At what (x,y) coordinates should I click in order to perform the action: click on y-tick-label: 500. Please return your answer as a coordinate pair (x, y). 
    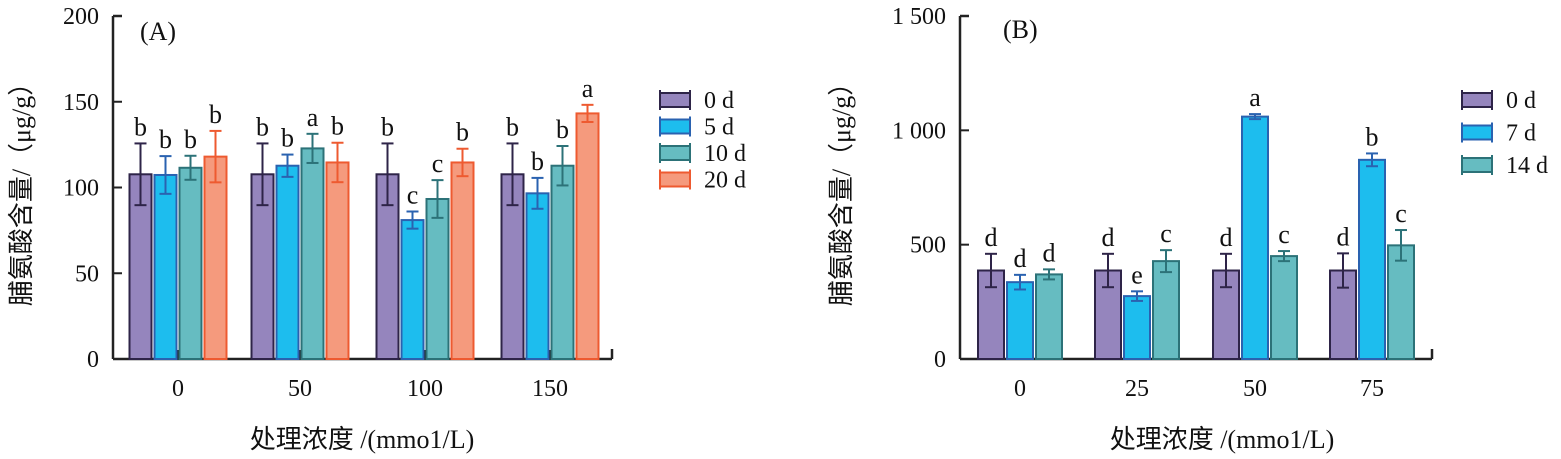
    Looking at the image, I should click on (928, 246).